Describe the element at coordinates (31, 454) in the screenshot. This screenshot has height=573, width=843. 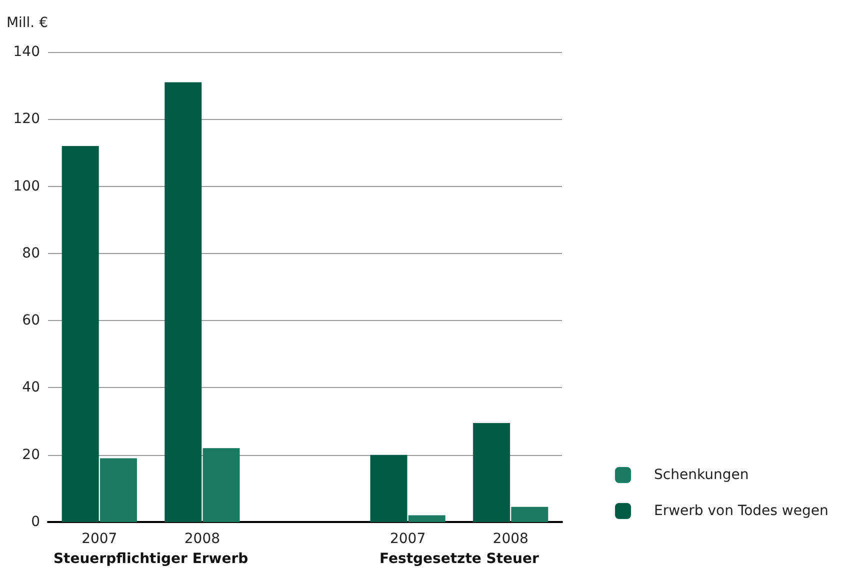
I see `y-tick-label: 20` at that location.